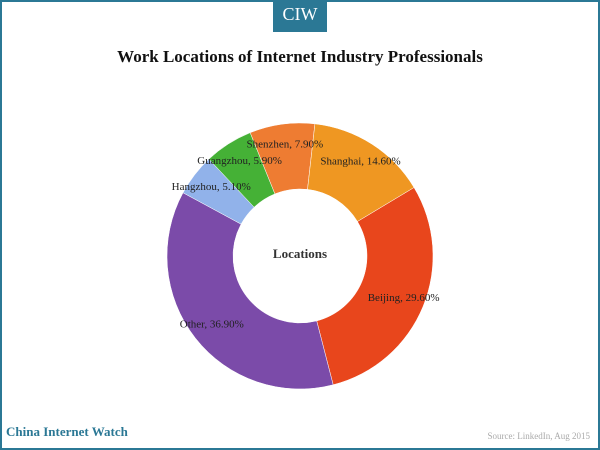 This screenshot has height=450, width=600. What do you see at coordinates (67, 431) in the screenshot?
I see `footer-site: China Internet Watch` at bounding box center [67, 431].